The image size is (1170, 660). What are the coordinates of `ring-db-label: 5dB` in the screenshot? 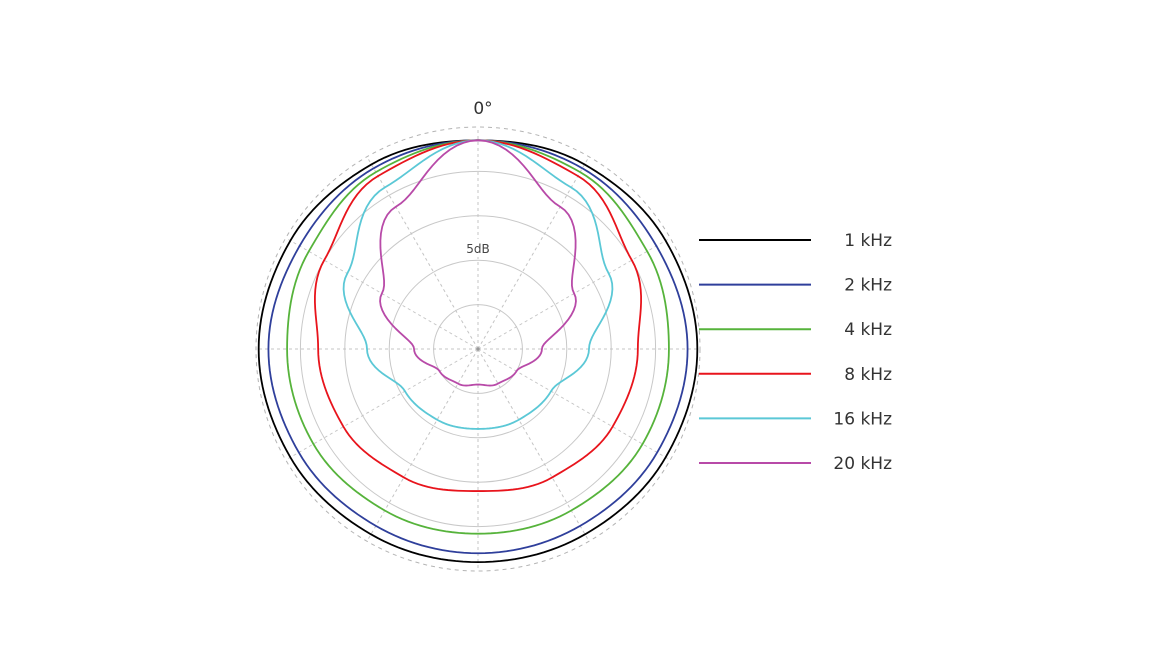 It's located at (477, 249).